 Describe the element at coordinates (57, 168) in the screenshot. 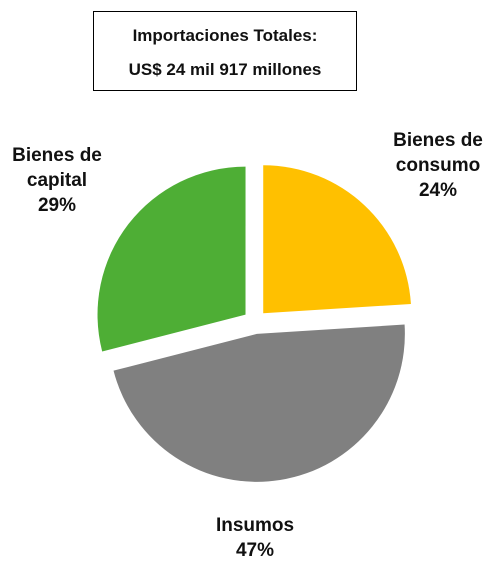

I see `category-label: Bienes de capital` at that location.